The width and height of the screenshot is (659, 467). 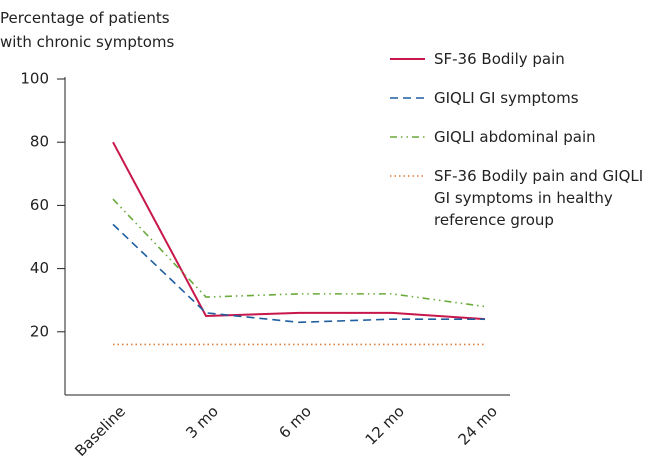 What do you see at coordinates (39, 142) in the screenshot?
I see `y-tick-label: 80` at bounding box center [39, 142].